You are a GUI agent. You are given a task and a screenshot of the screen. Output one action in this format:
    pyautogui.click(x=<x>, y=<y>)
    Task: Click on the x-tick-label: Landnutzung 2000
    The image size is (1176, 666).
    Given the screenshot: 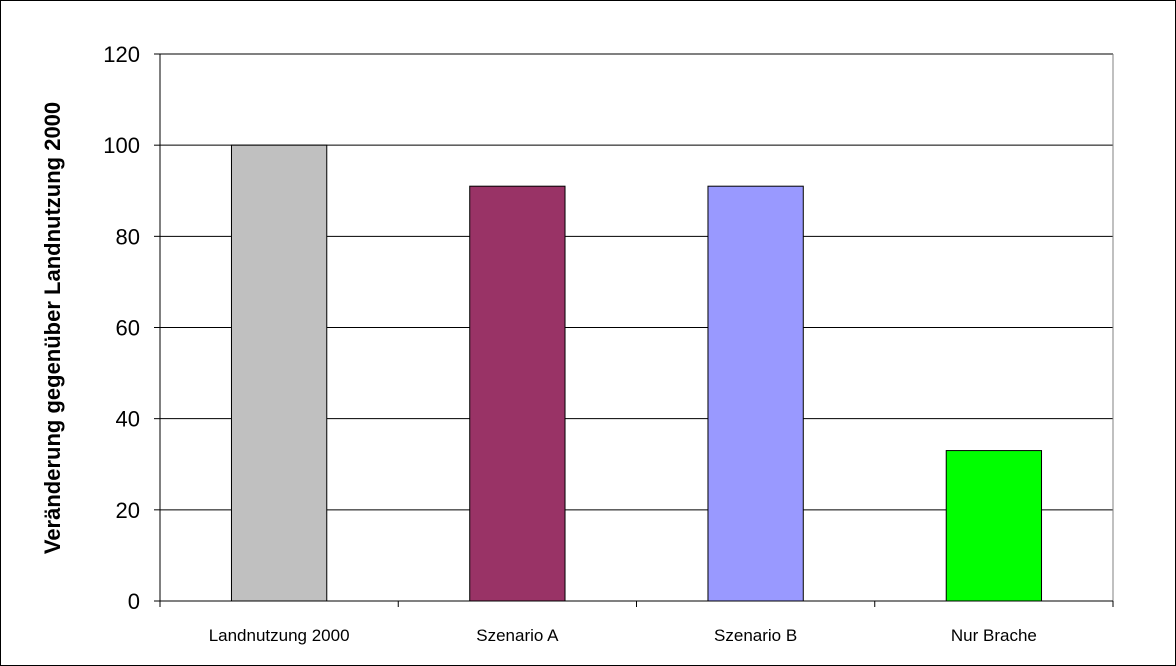 What is the action you would take?
    pyautogui.click(x=279, y=635)
    